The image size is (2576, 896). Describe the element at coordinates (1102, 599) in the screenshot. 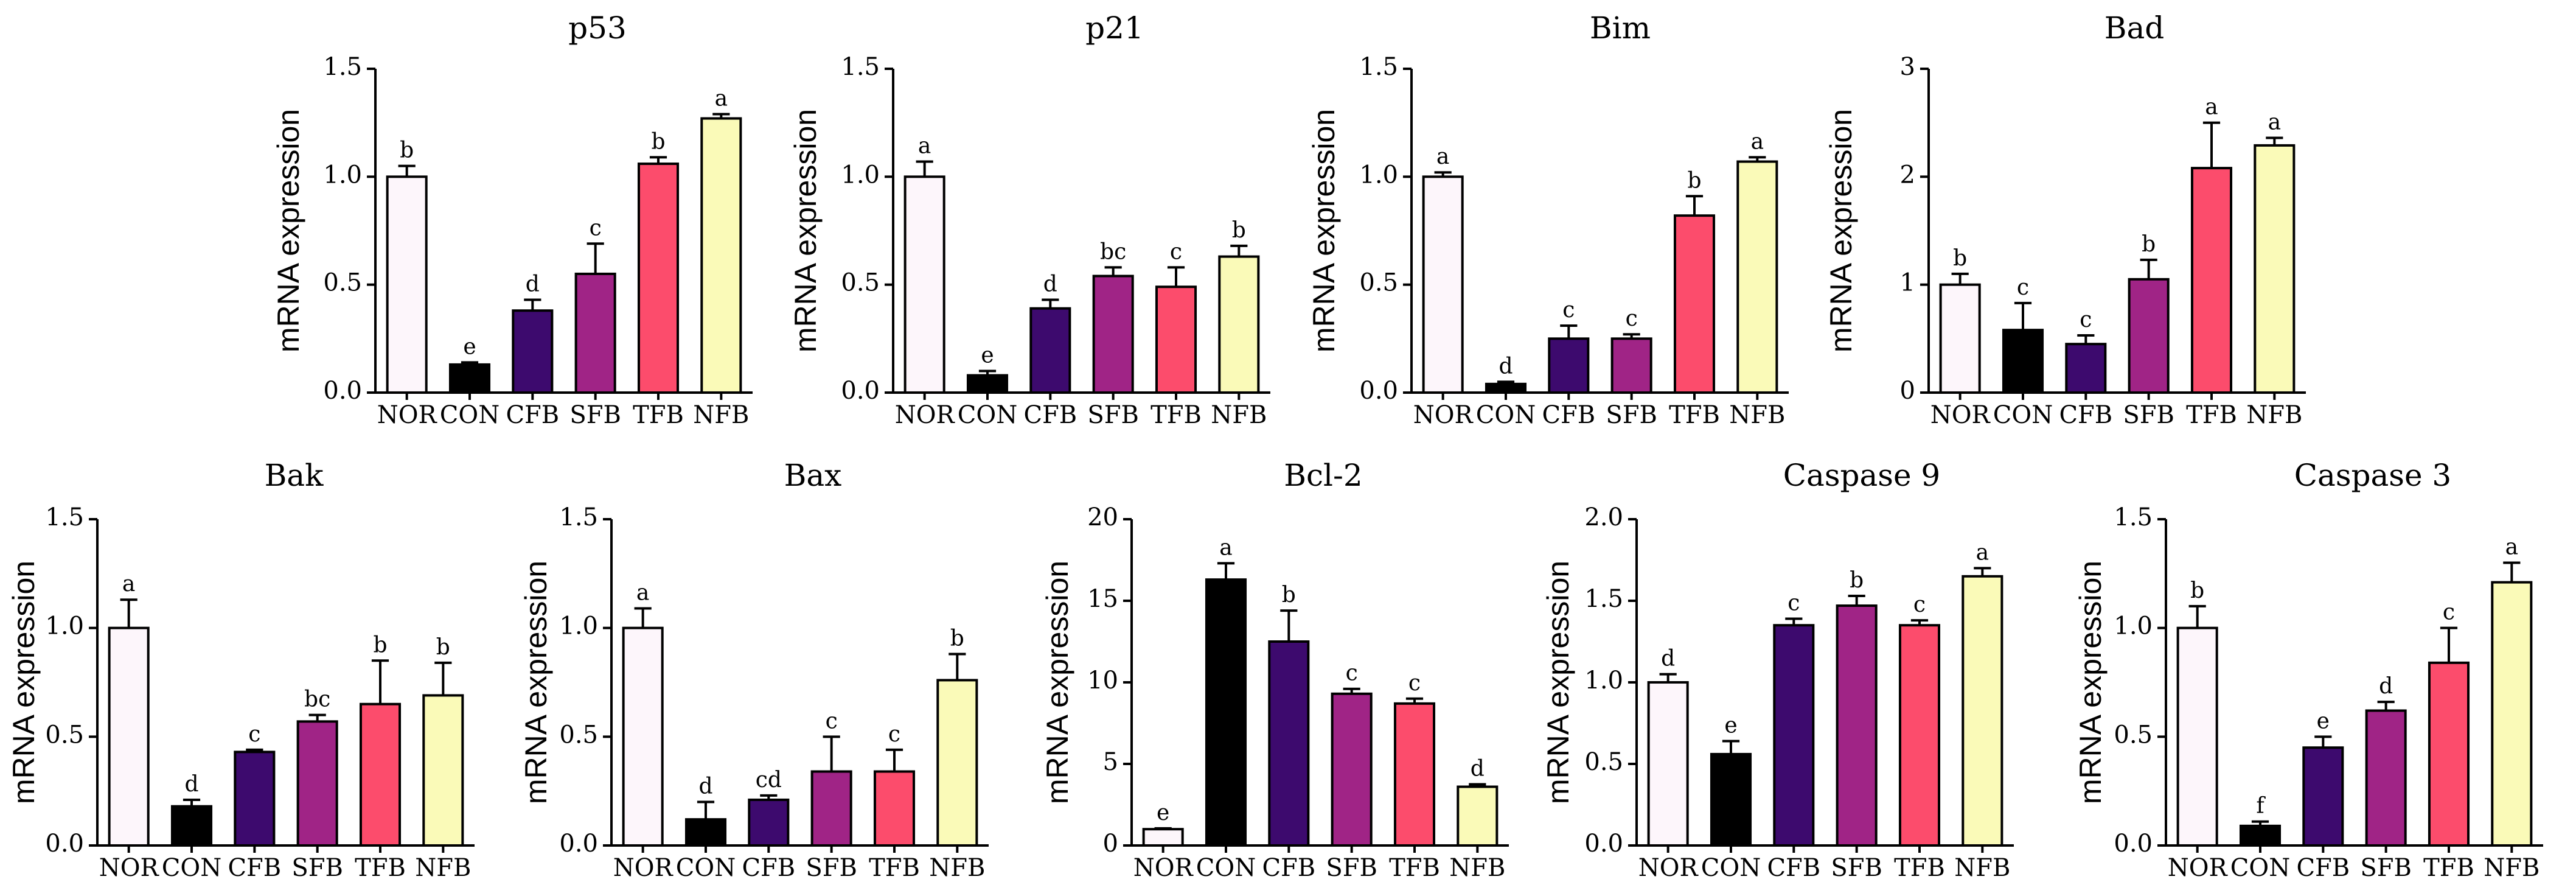

I see `y-tick-label: 15` at that location.